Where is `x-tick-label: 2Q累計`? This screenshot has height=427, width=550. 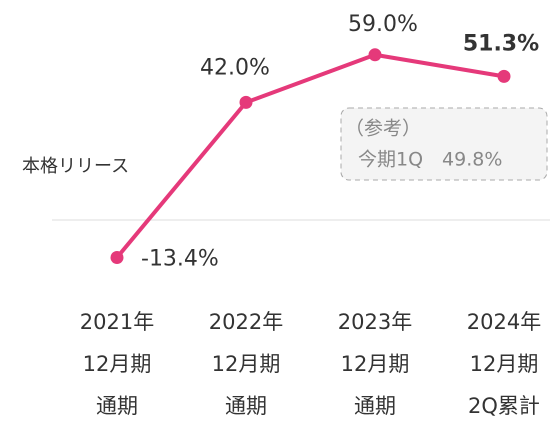
x-tick-label: 2Q累計 is located at coordinates (504, 406).